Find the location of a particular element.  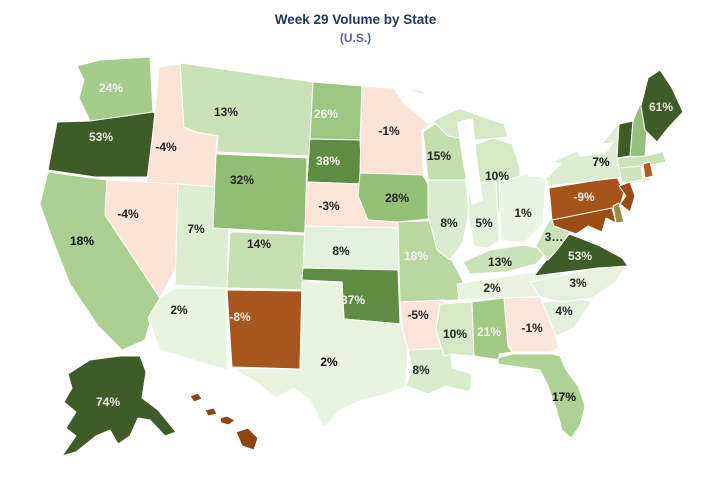

state-wyoming is located at coordinates (260, 193).